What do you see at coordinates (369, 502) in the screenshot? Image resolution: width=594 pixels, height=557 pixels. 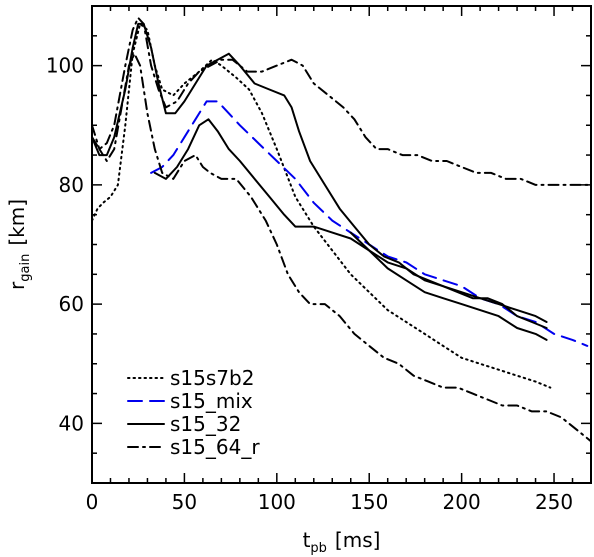 I see `x-tick-label: 150` at bounding box center [369, 502].